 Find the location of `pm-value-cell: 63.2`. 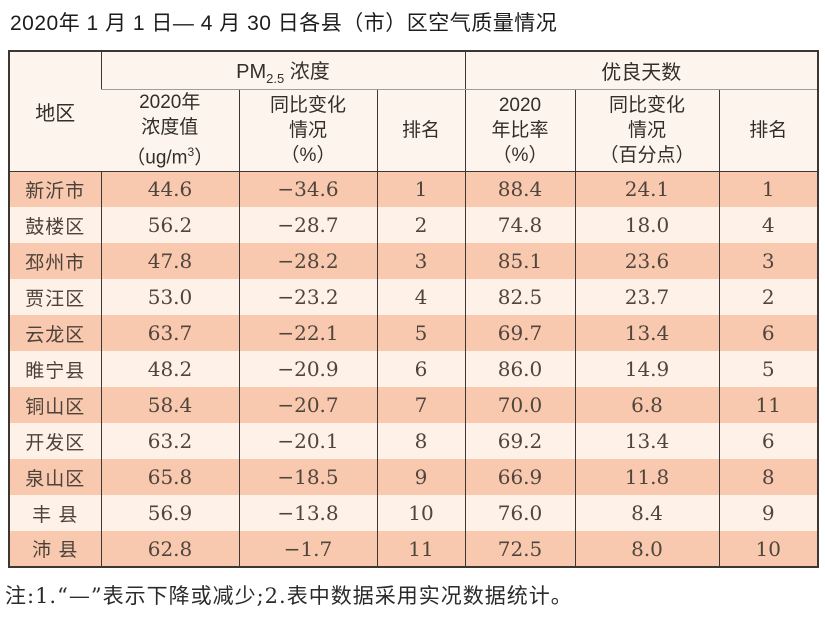

pm-value-cell: 63.2 is located at coordinates (169, 441).